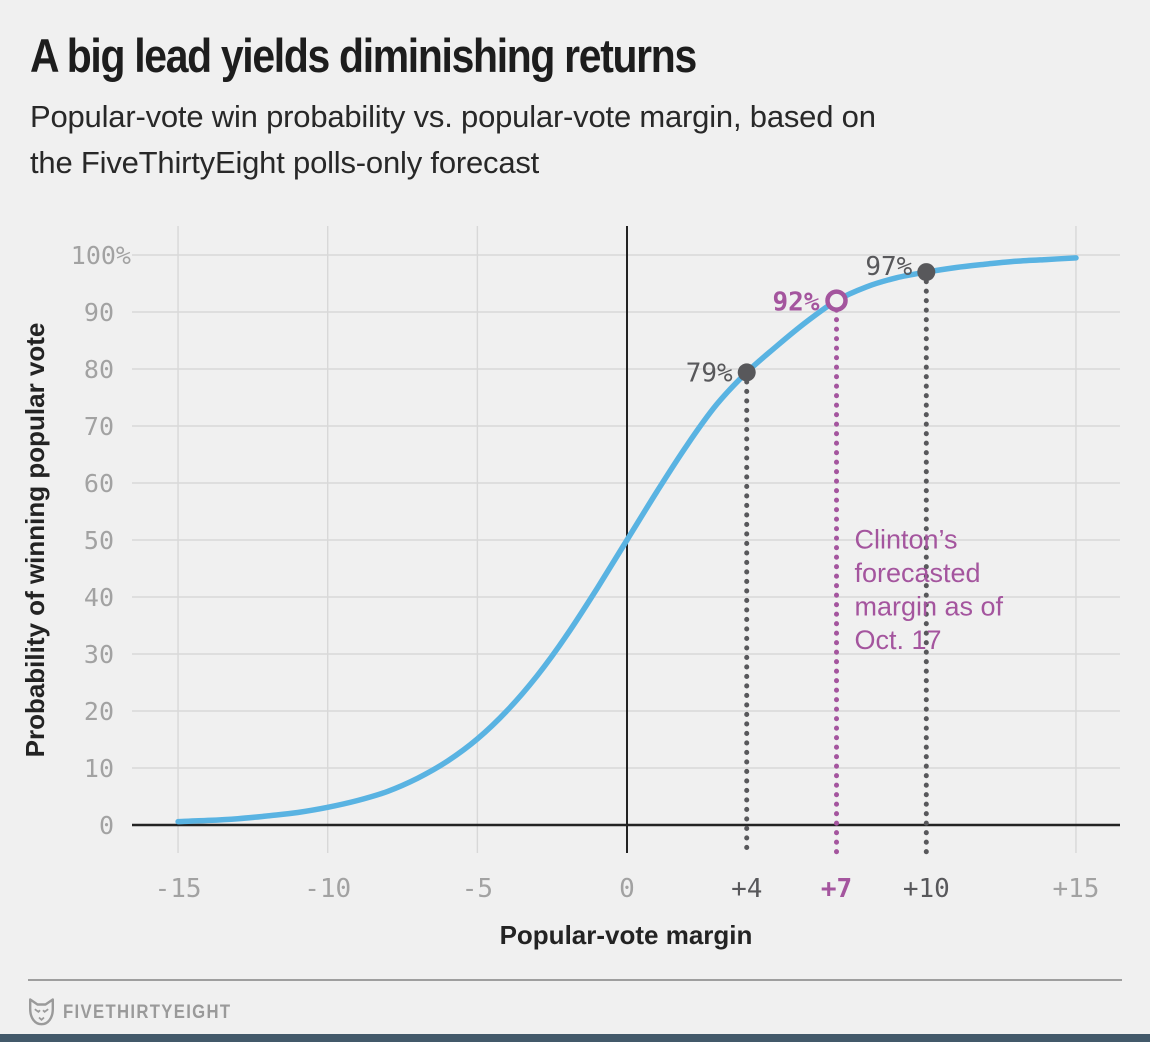 Image resolution: width=1150 pixels, height=1042 pixels. Describe the element at coordinates (928, 607) in the screenshot. I see `callout-line-3: margin as of` at that location.